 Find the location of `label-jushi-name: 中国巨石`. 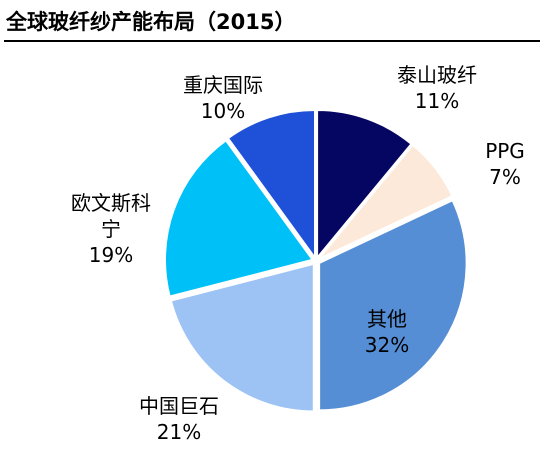

label-jushi-name: 中国巨石 is located at coordinates (179, 406).